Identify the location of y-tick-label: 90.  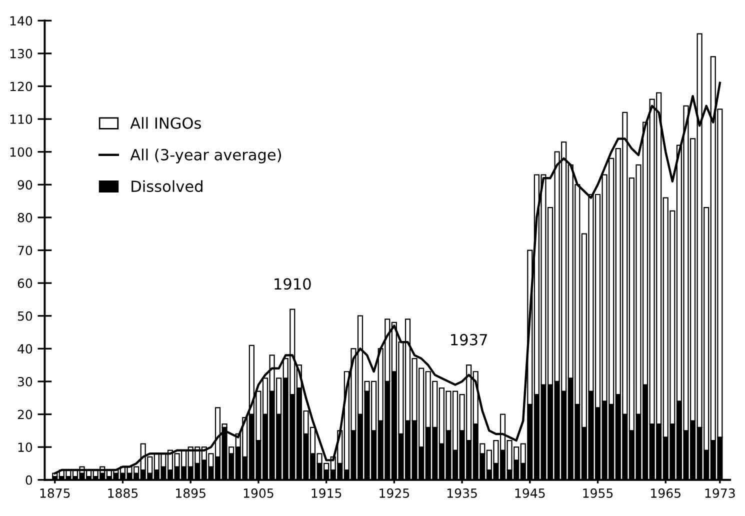
(25, 185).